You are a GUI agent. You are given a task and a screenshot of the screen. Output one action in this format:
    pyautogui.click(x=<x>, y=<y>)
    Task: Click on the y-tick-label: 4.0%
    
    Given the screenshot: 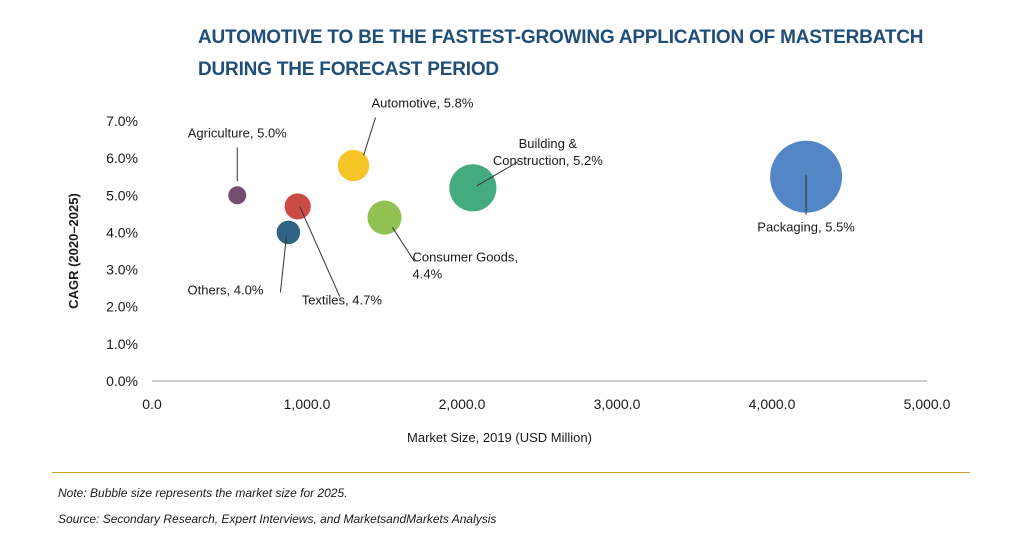 What is the action you would take?
    pyautogui.click(x=122, y=232)
    